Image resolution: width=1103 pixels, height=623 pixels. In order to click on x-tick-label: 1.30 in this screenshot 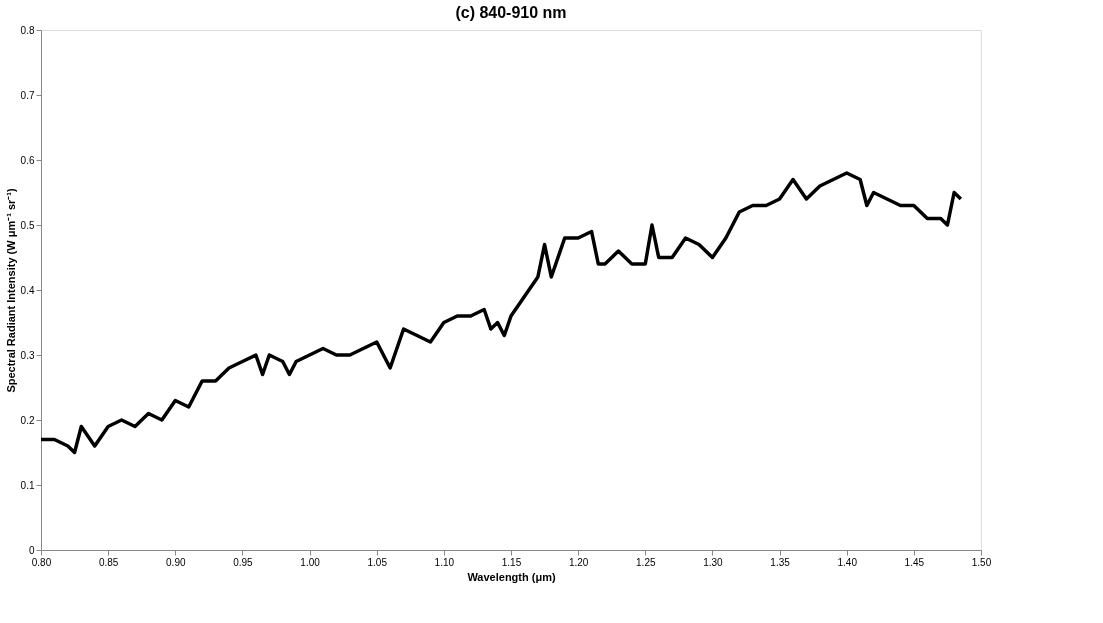, I will do `click(713, 562)`.